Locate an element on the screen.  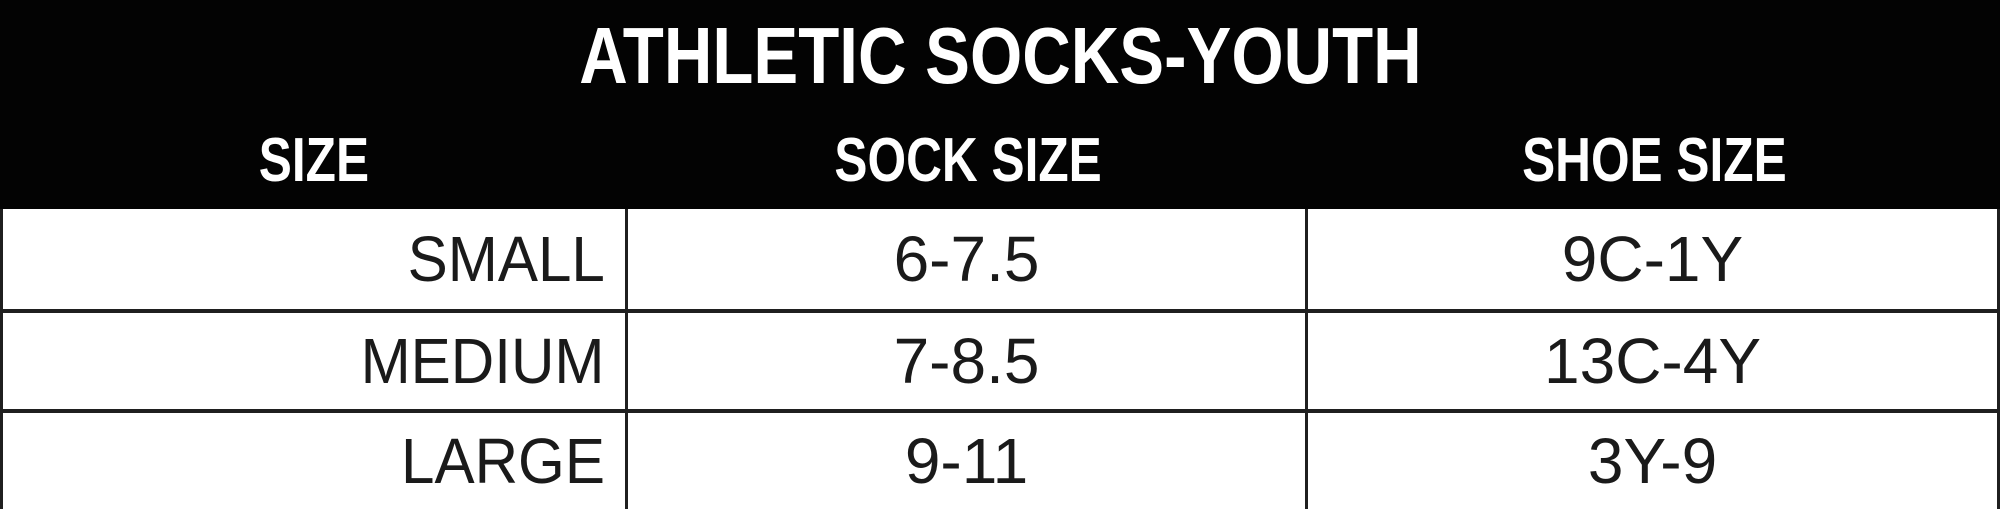
cell-small-size: SMALL is located at coordinates (315, 259).